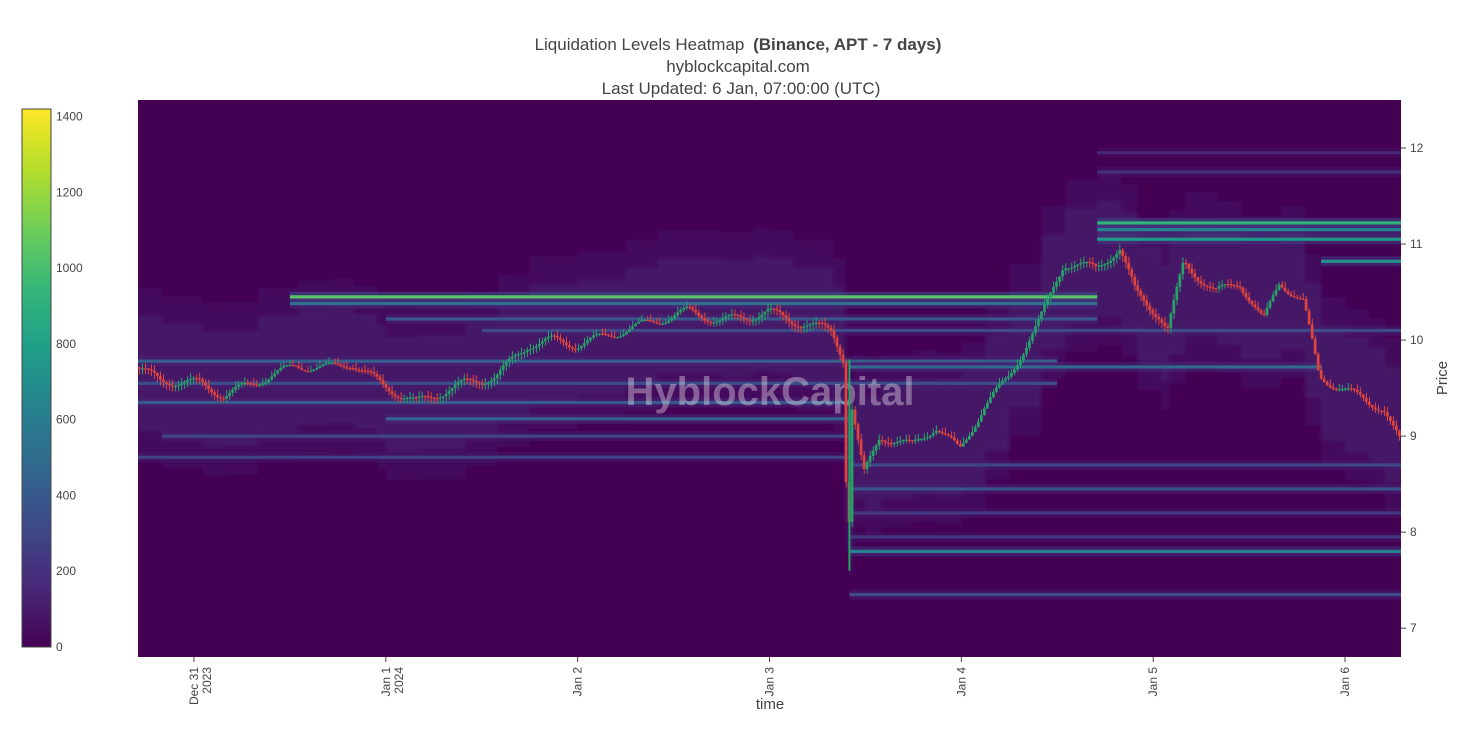  I want to click on y-axis-title: Price, so click(1442, 378).